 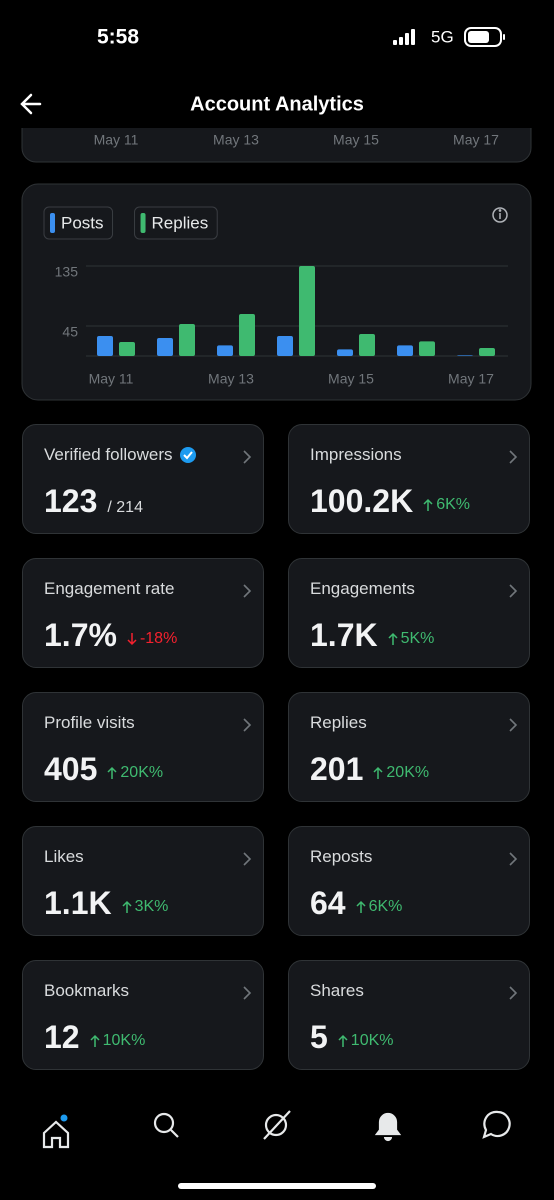 What do you see at coordinates (143, 747) in the screenshot?
I see `metric-card: Profile visits 405 20K%` at bounding box center [143, 747].